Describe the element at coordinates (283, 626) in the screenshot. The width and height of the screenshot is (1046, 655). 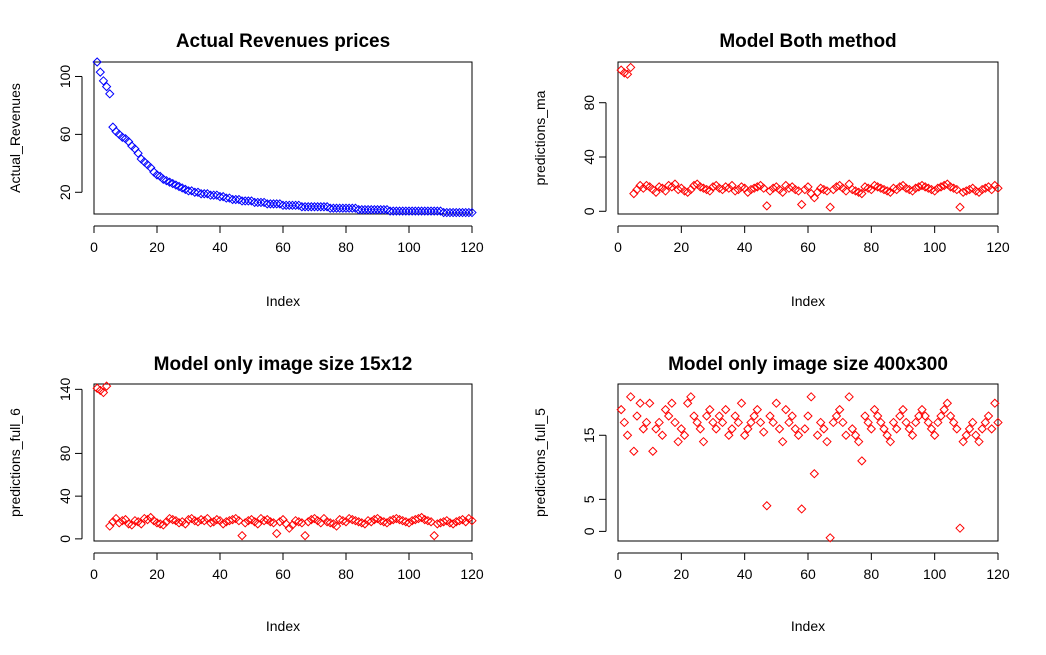
I see `x-axis-label: Index` at that location.